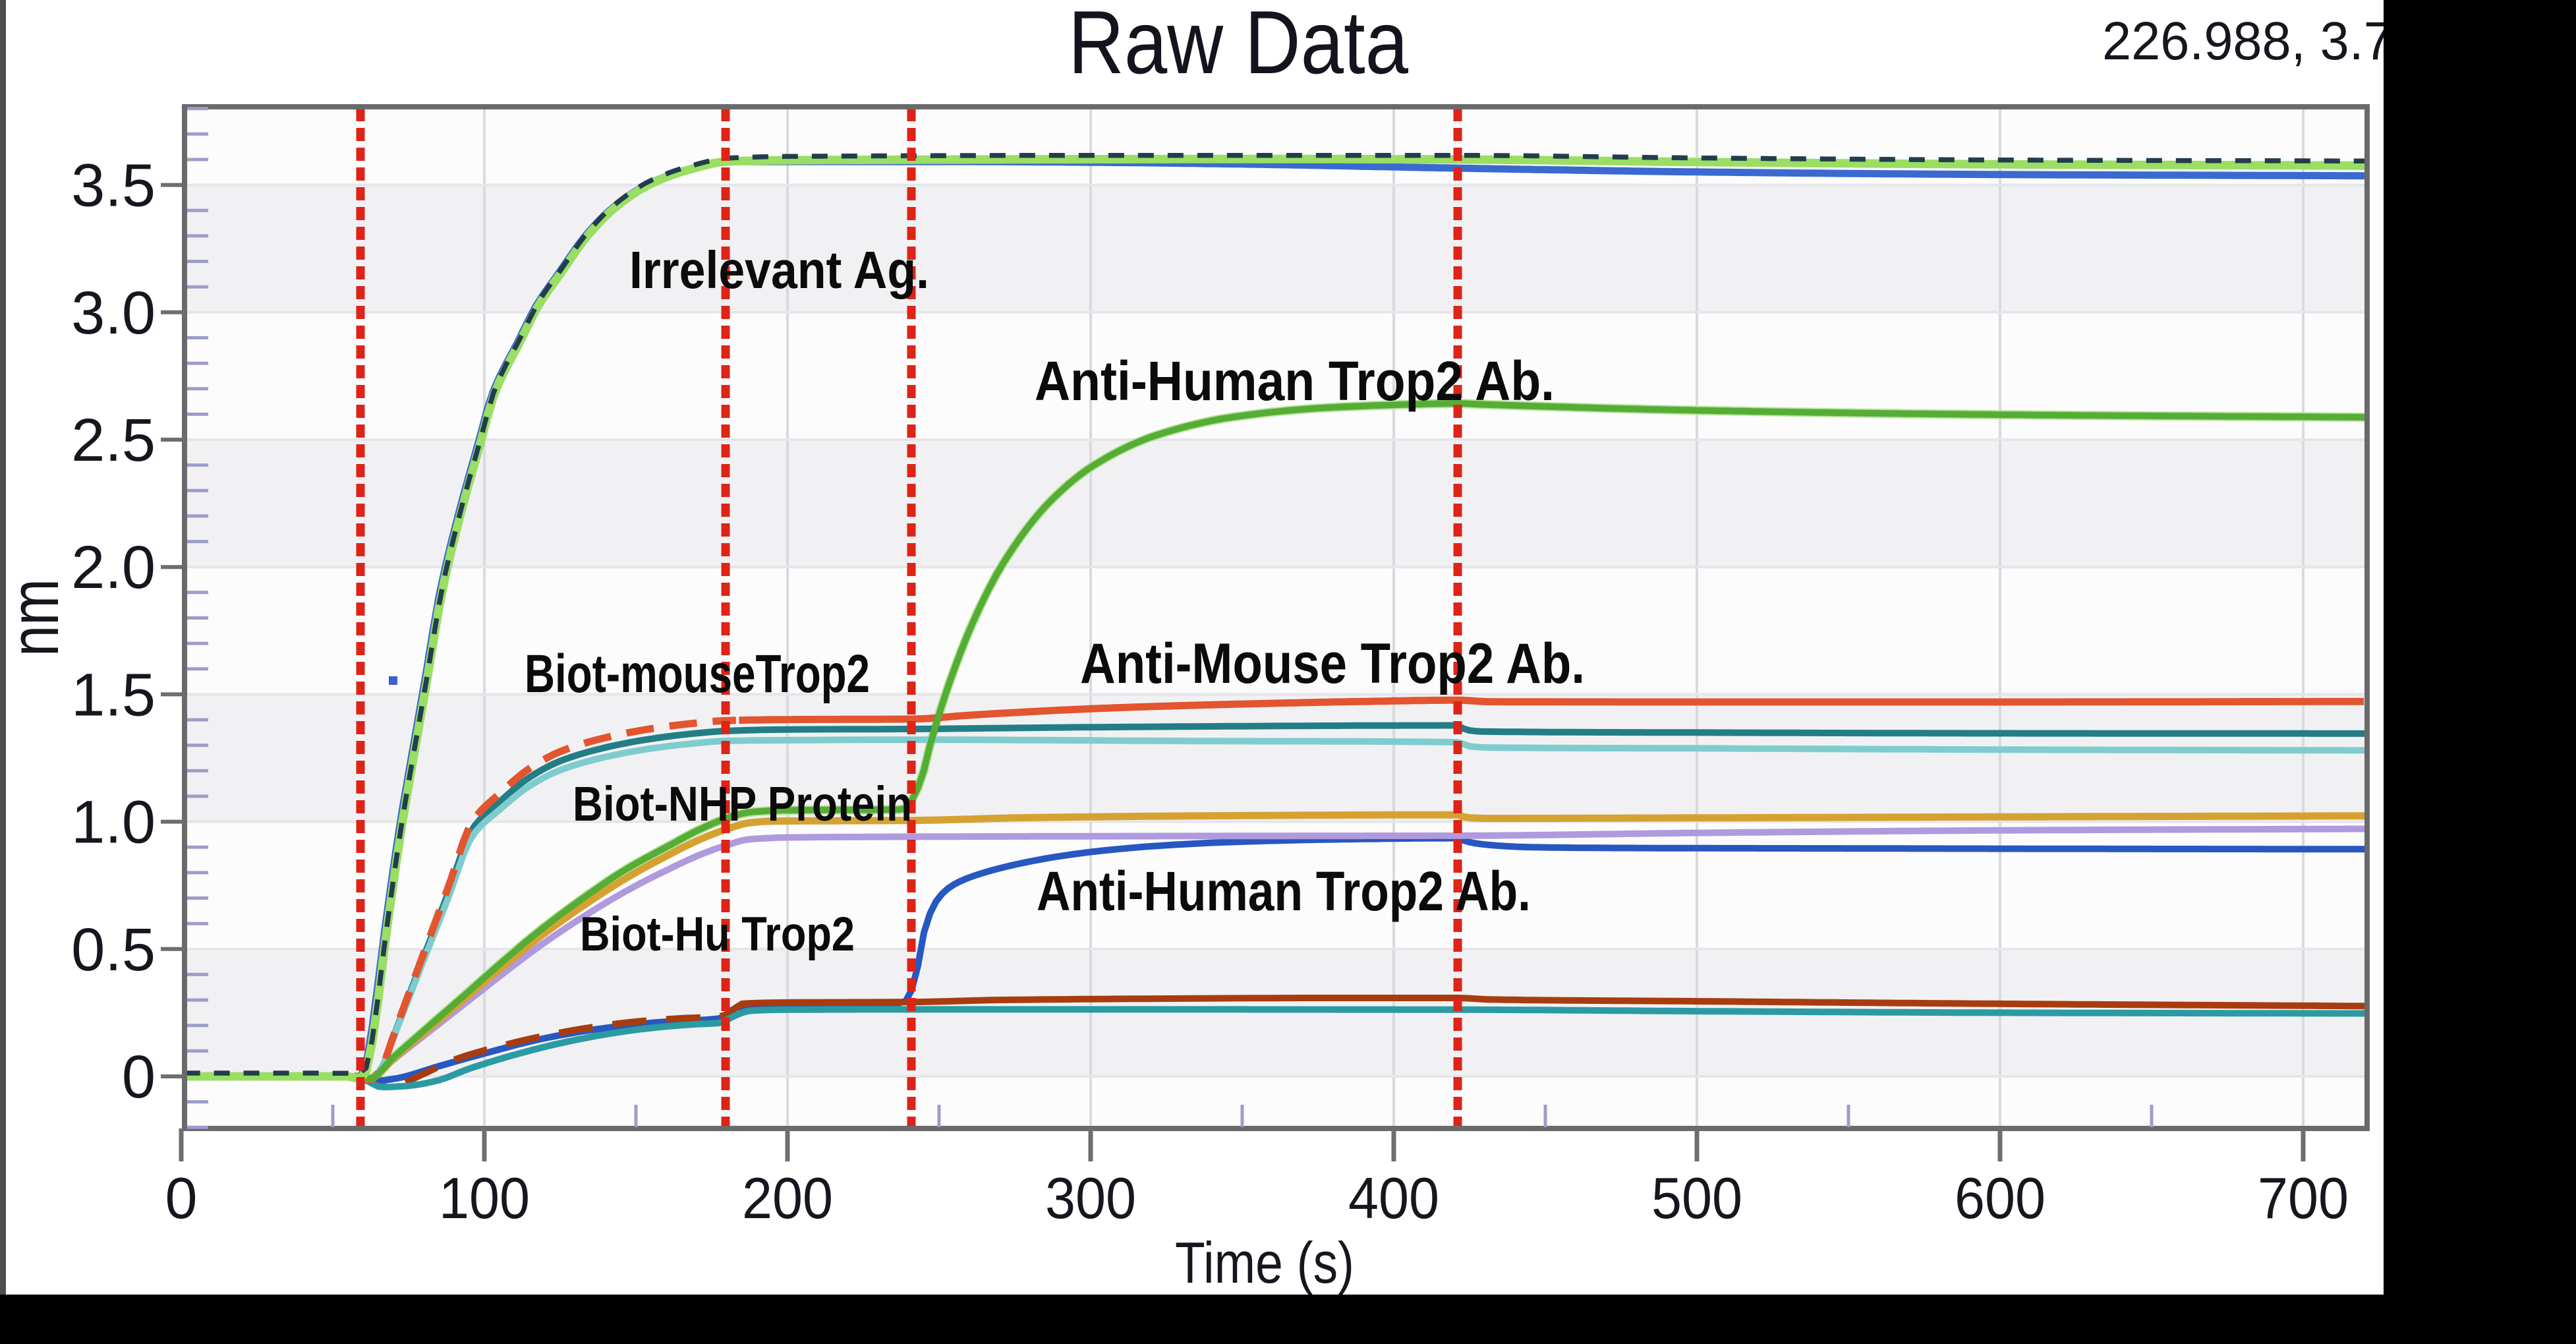  What do you see at coordinates (2001, 1198) in the screenshot?
I see `svg-text: 600` at bounding box center [2001, 1198].